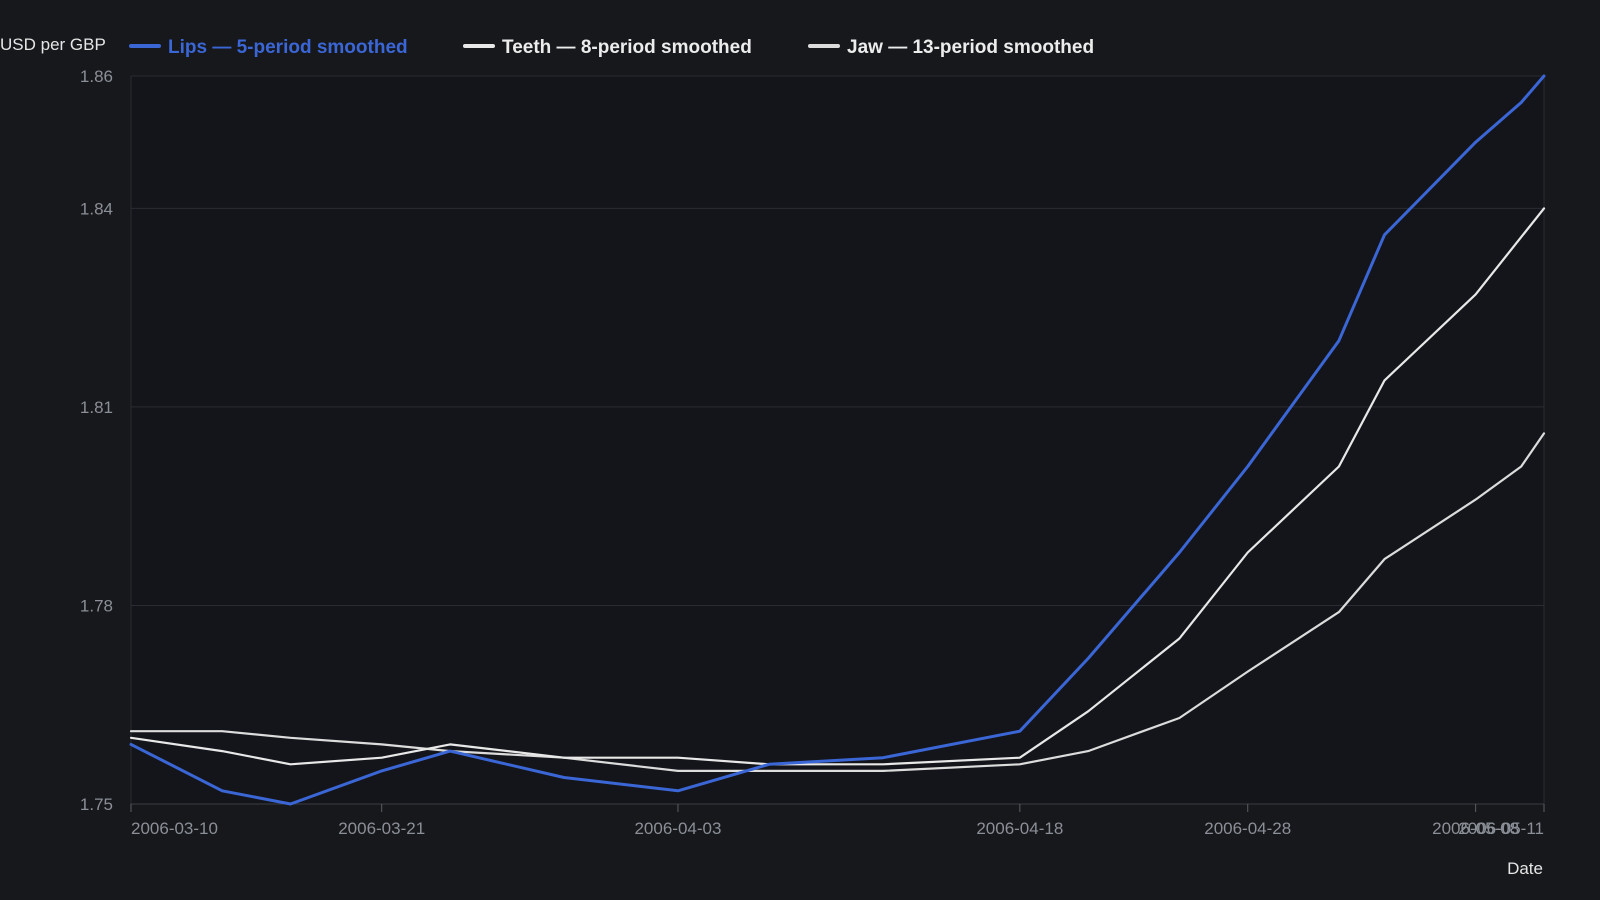 The width and height of the screenshot is (1600, 900). I want to click on legend-label: Lips — 5-period smoothed, so click(288, 47).